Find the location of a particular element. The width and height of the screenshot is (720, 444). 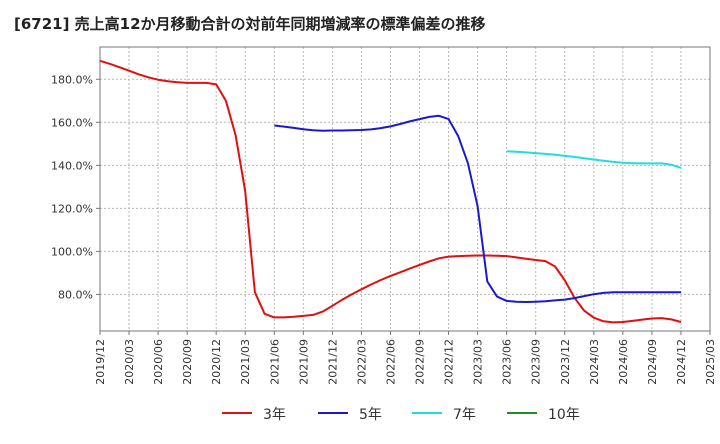

y-tick-label: 140.0% is located at coordinates (72, 165).